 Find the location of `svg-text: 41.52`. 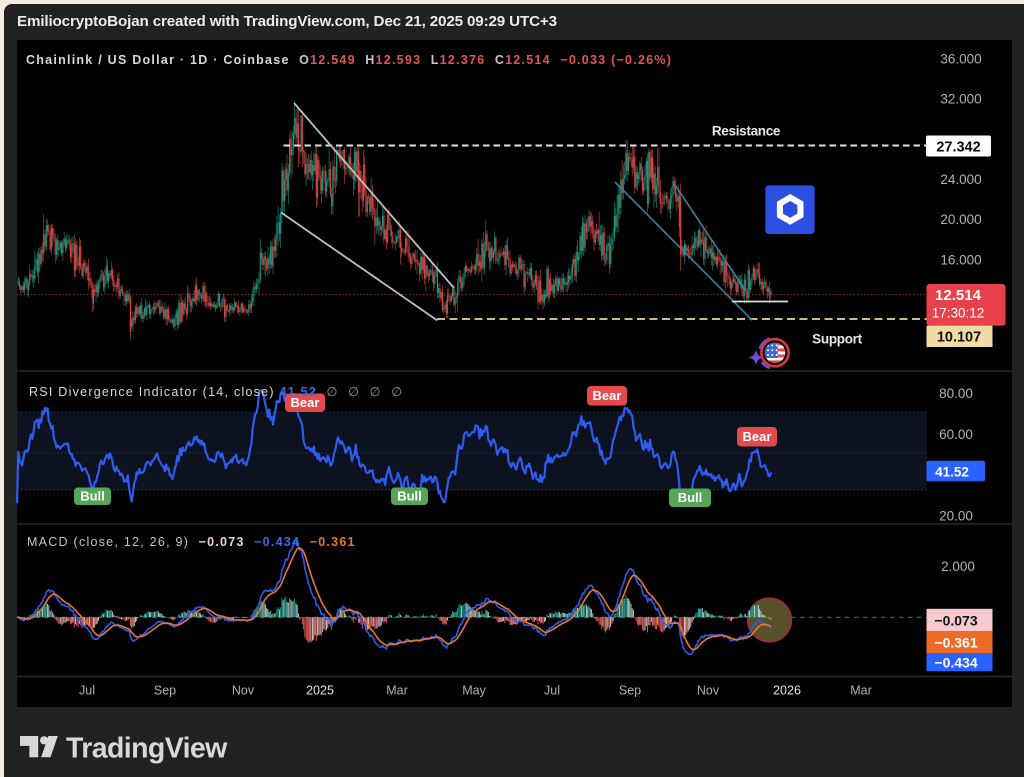

svg-text: 41.52 is located at coordinates (952, 471).